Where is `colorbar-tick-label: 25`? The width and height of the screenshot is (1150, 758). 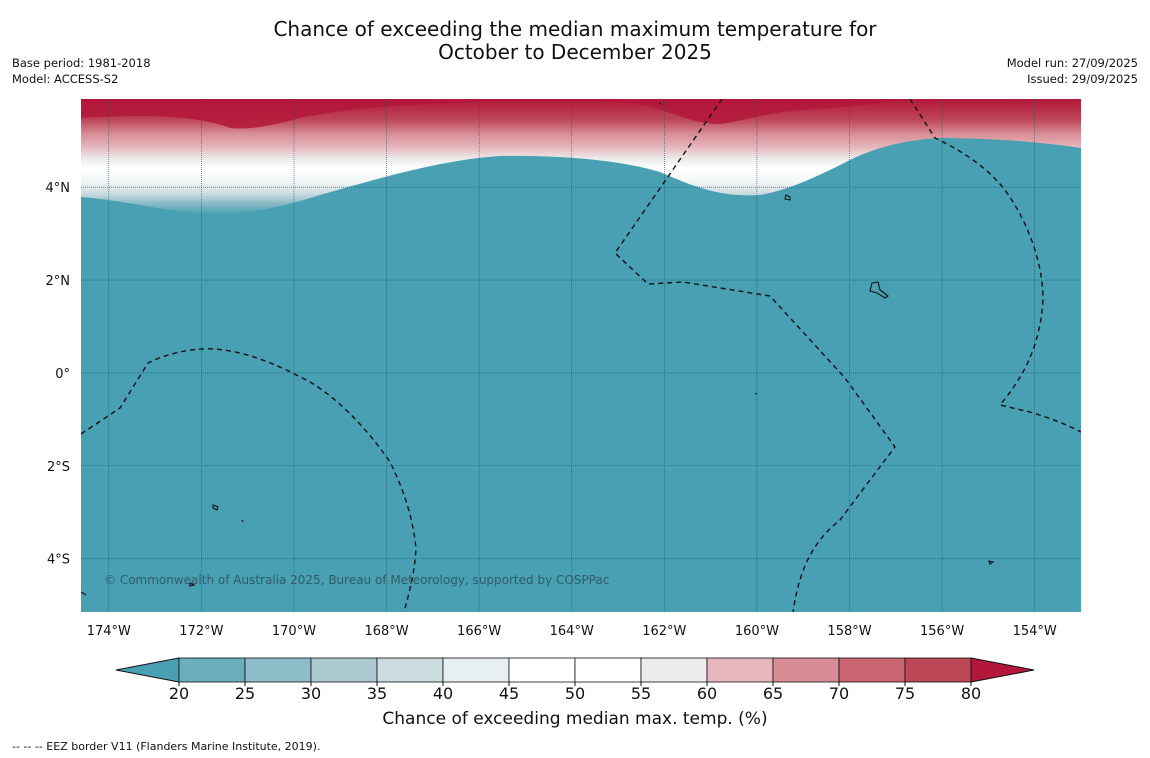 colorbar-tick-label: 25 is located at coordinates (245, 693).